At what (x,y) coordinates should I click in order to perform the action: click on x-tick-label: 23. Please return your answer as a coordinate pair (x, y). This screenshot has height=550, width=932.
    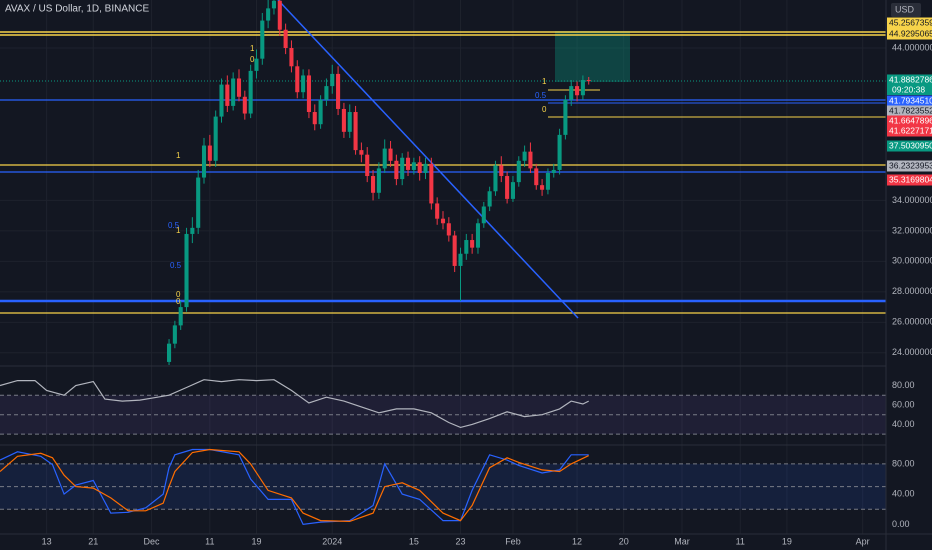
    Looking at the image, I should click on (460, 541).